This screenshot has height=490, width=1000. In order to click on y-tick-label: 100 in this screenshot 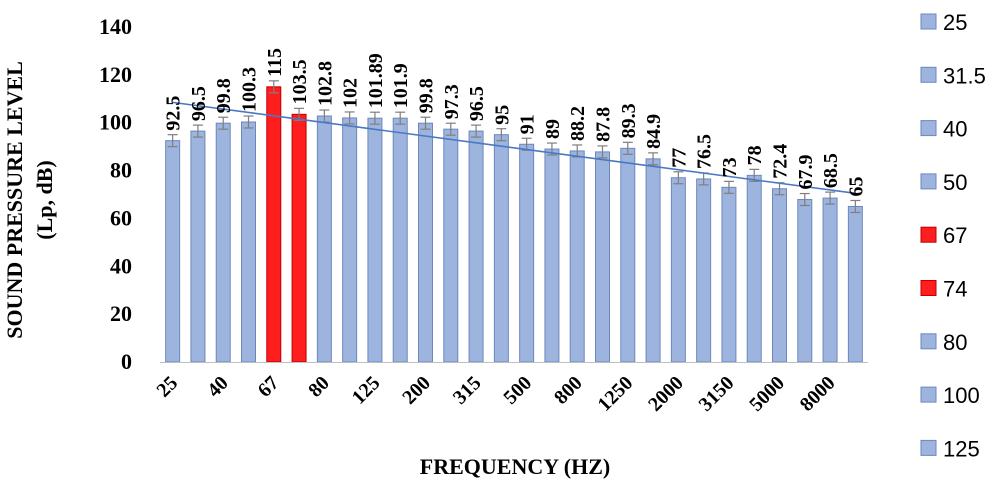, I will do `click(115, 122)`.